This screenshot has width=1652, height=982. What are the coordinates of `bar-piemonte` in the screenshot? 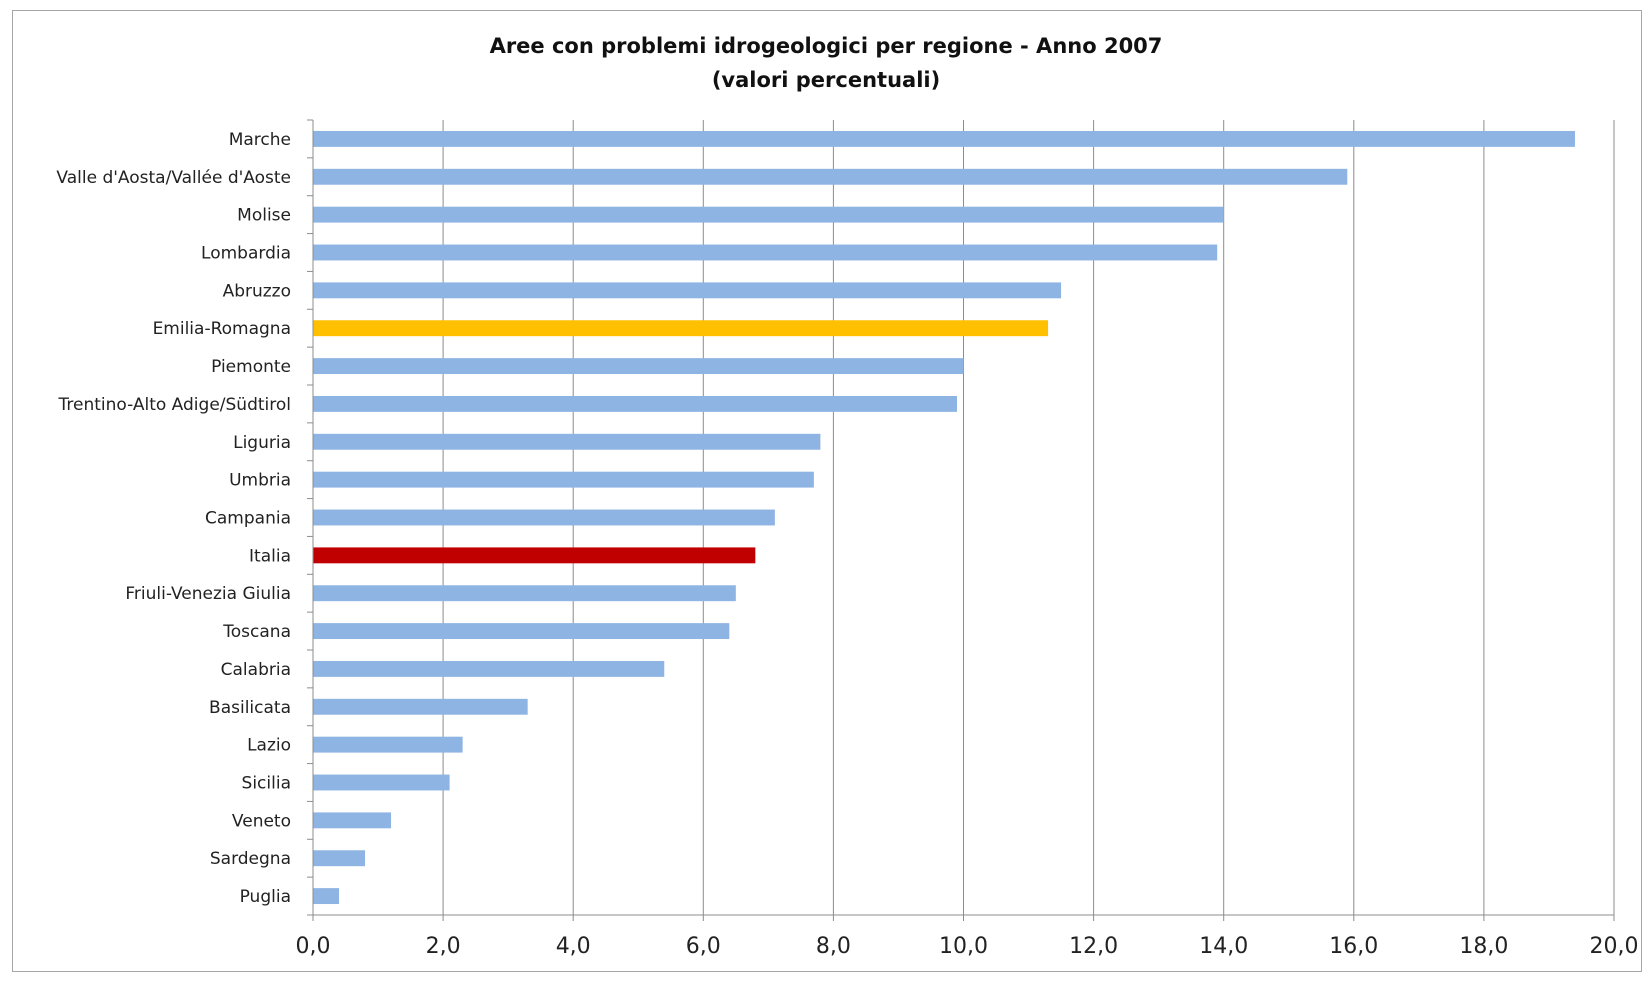 It's located at (638, 366).